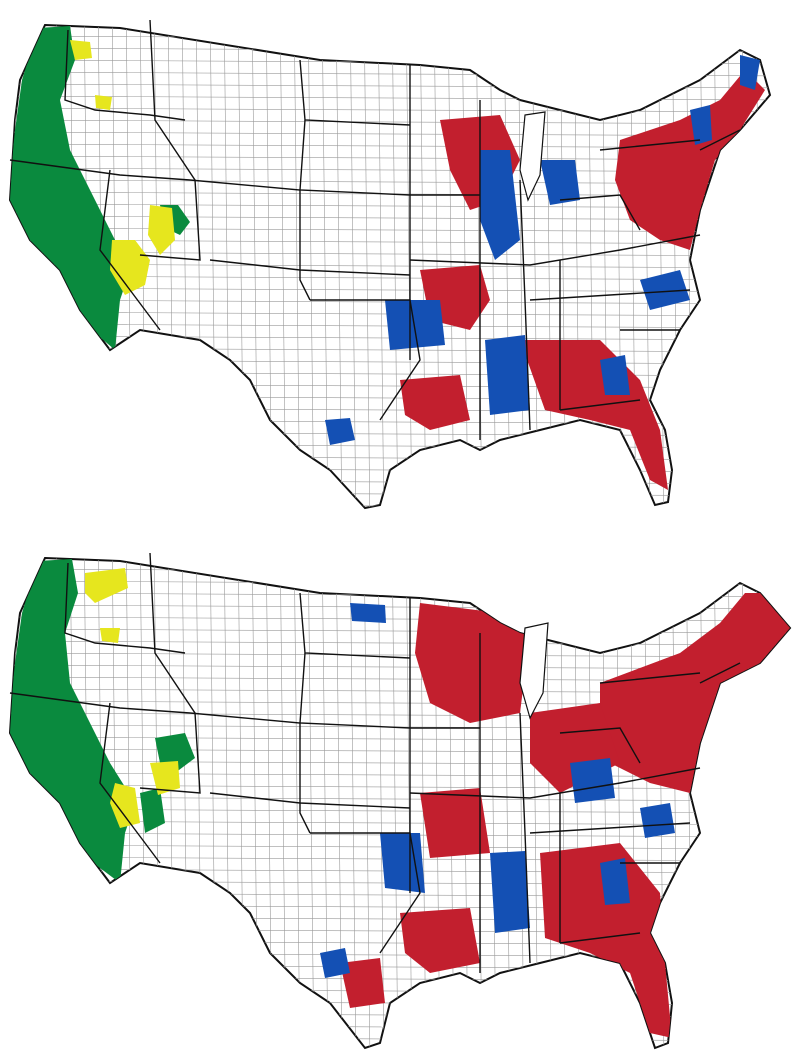  I want to click on region-blue-newengland, so click(701, 125).